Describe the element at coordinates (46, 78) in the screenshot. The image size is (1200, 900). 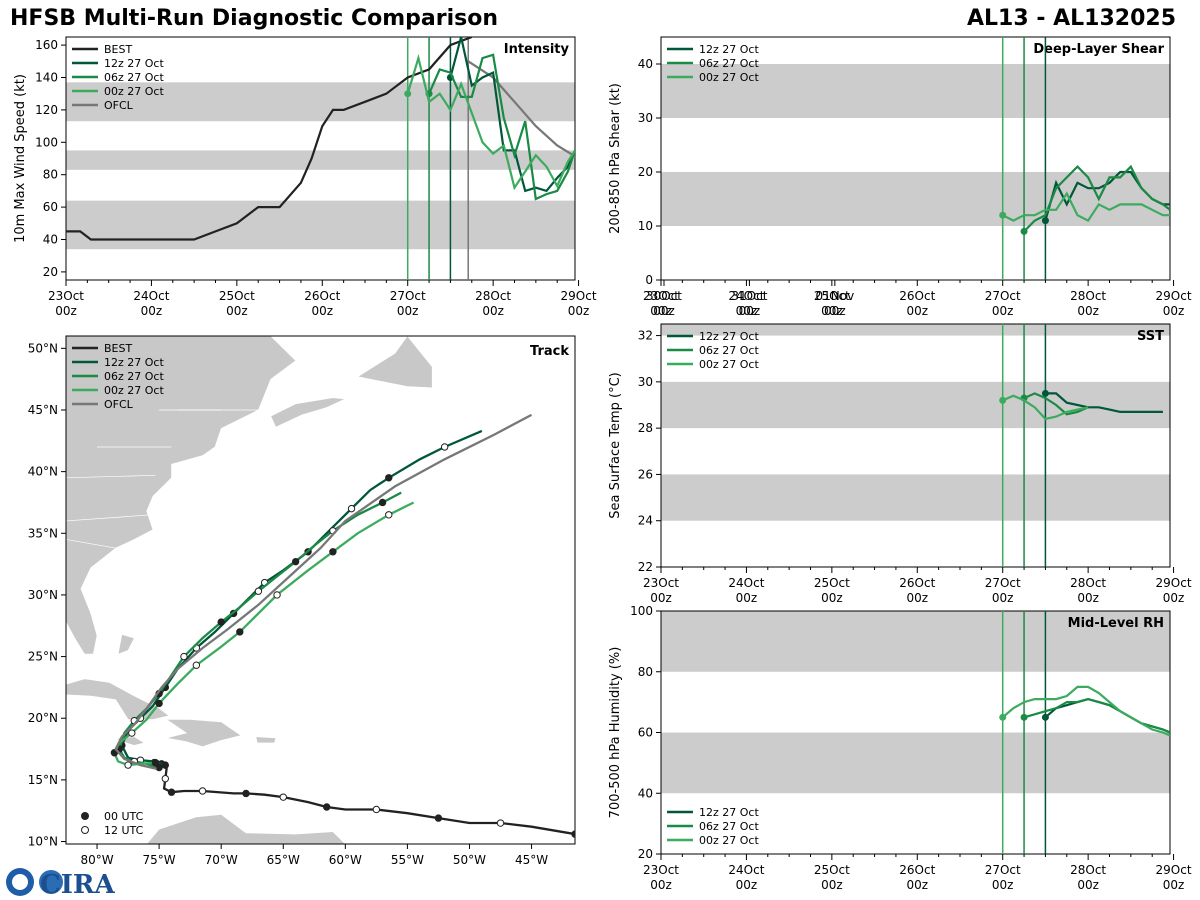
I see `intensity-ytick-label: 140` at that location.